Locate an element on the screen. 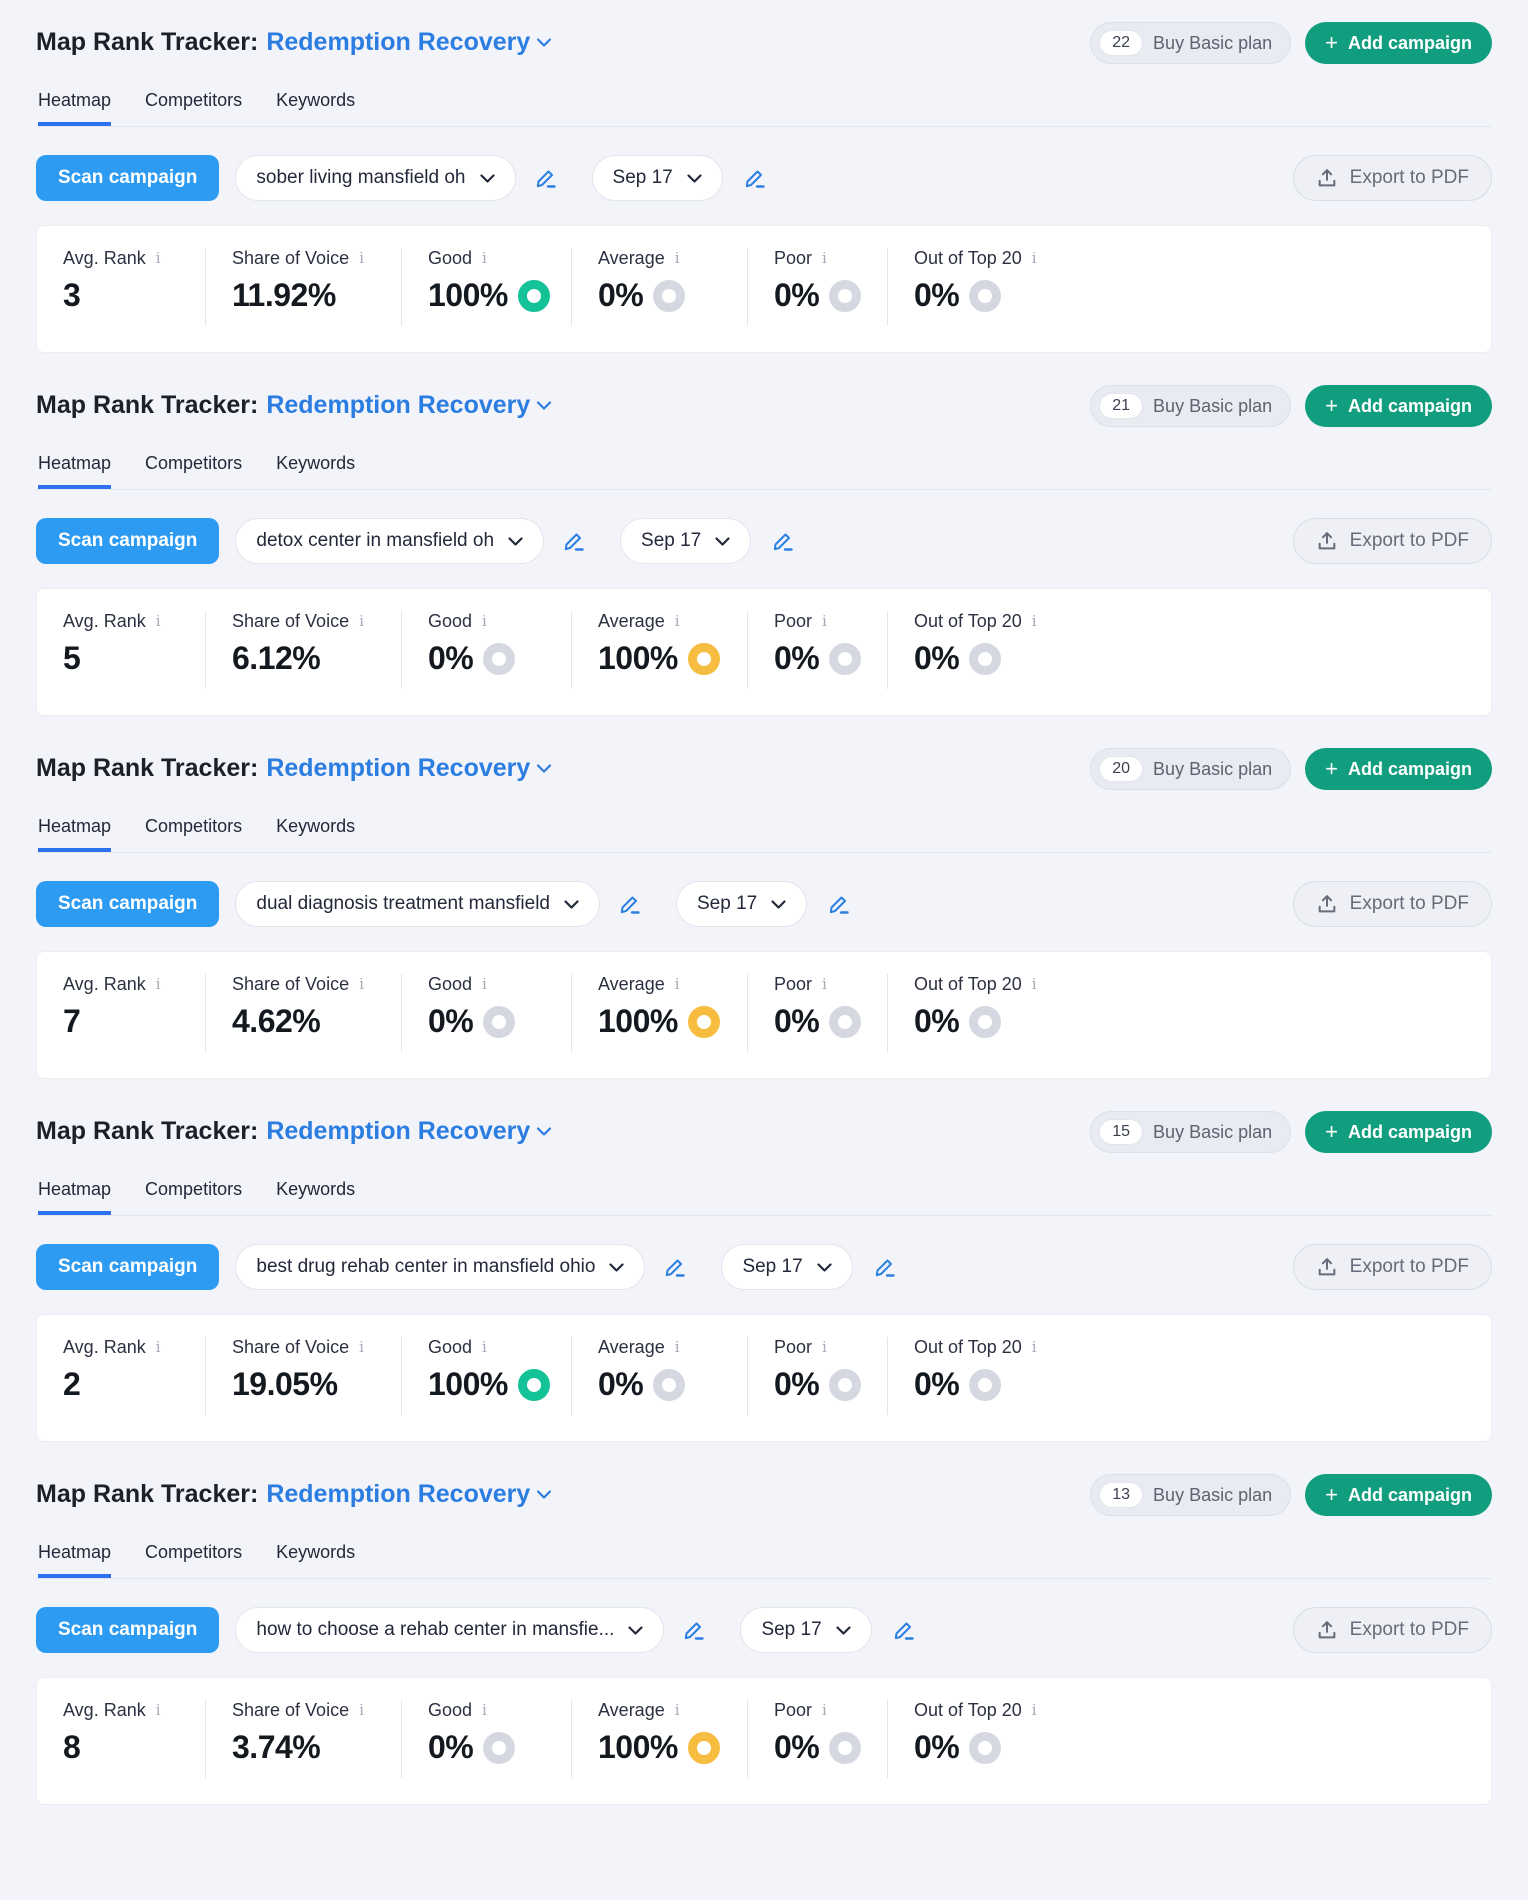 This screenshot has width=1528, height=1900. keyword-select-value: sober living mansfield oh is located at coordinates (361, 177).